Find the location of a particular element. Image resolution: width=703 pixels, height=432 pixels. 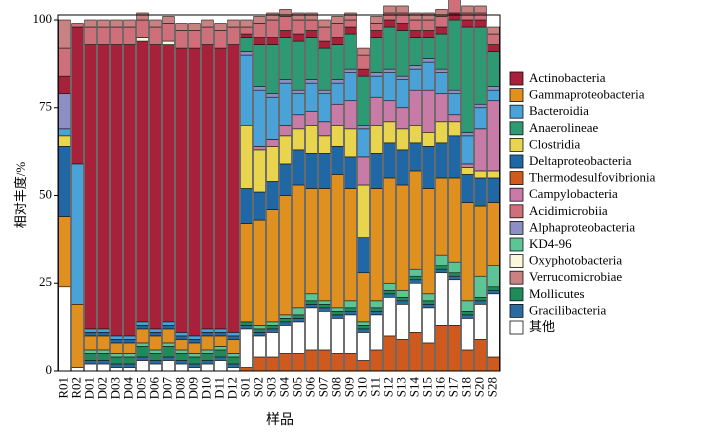

x-tick-label: S12 is located at coordinates (387, 387).